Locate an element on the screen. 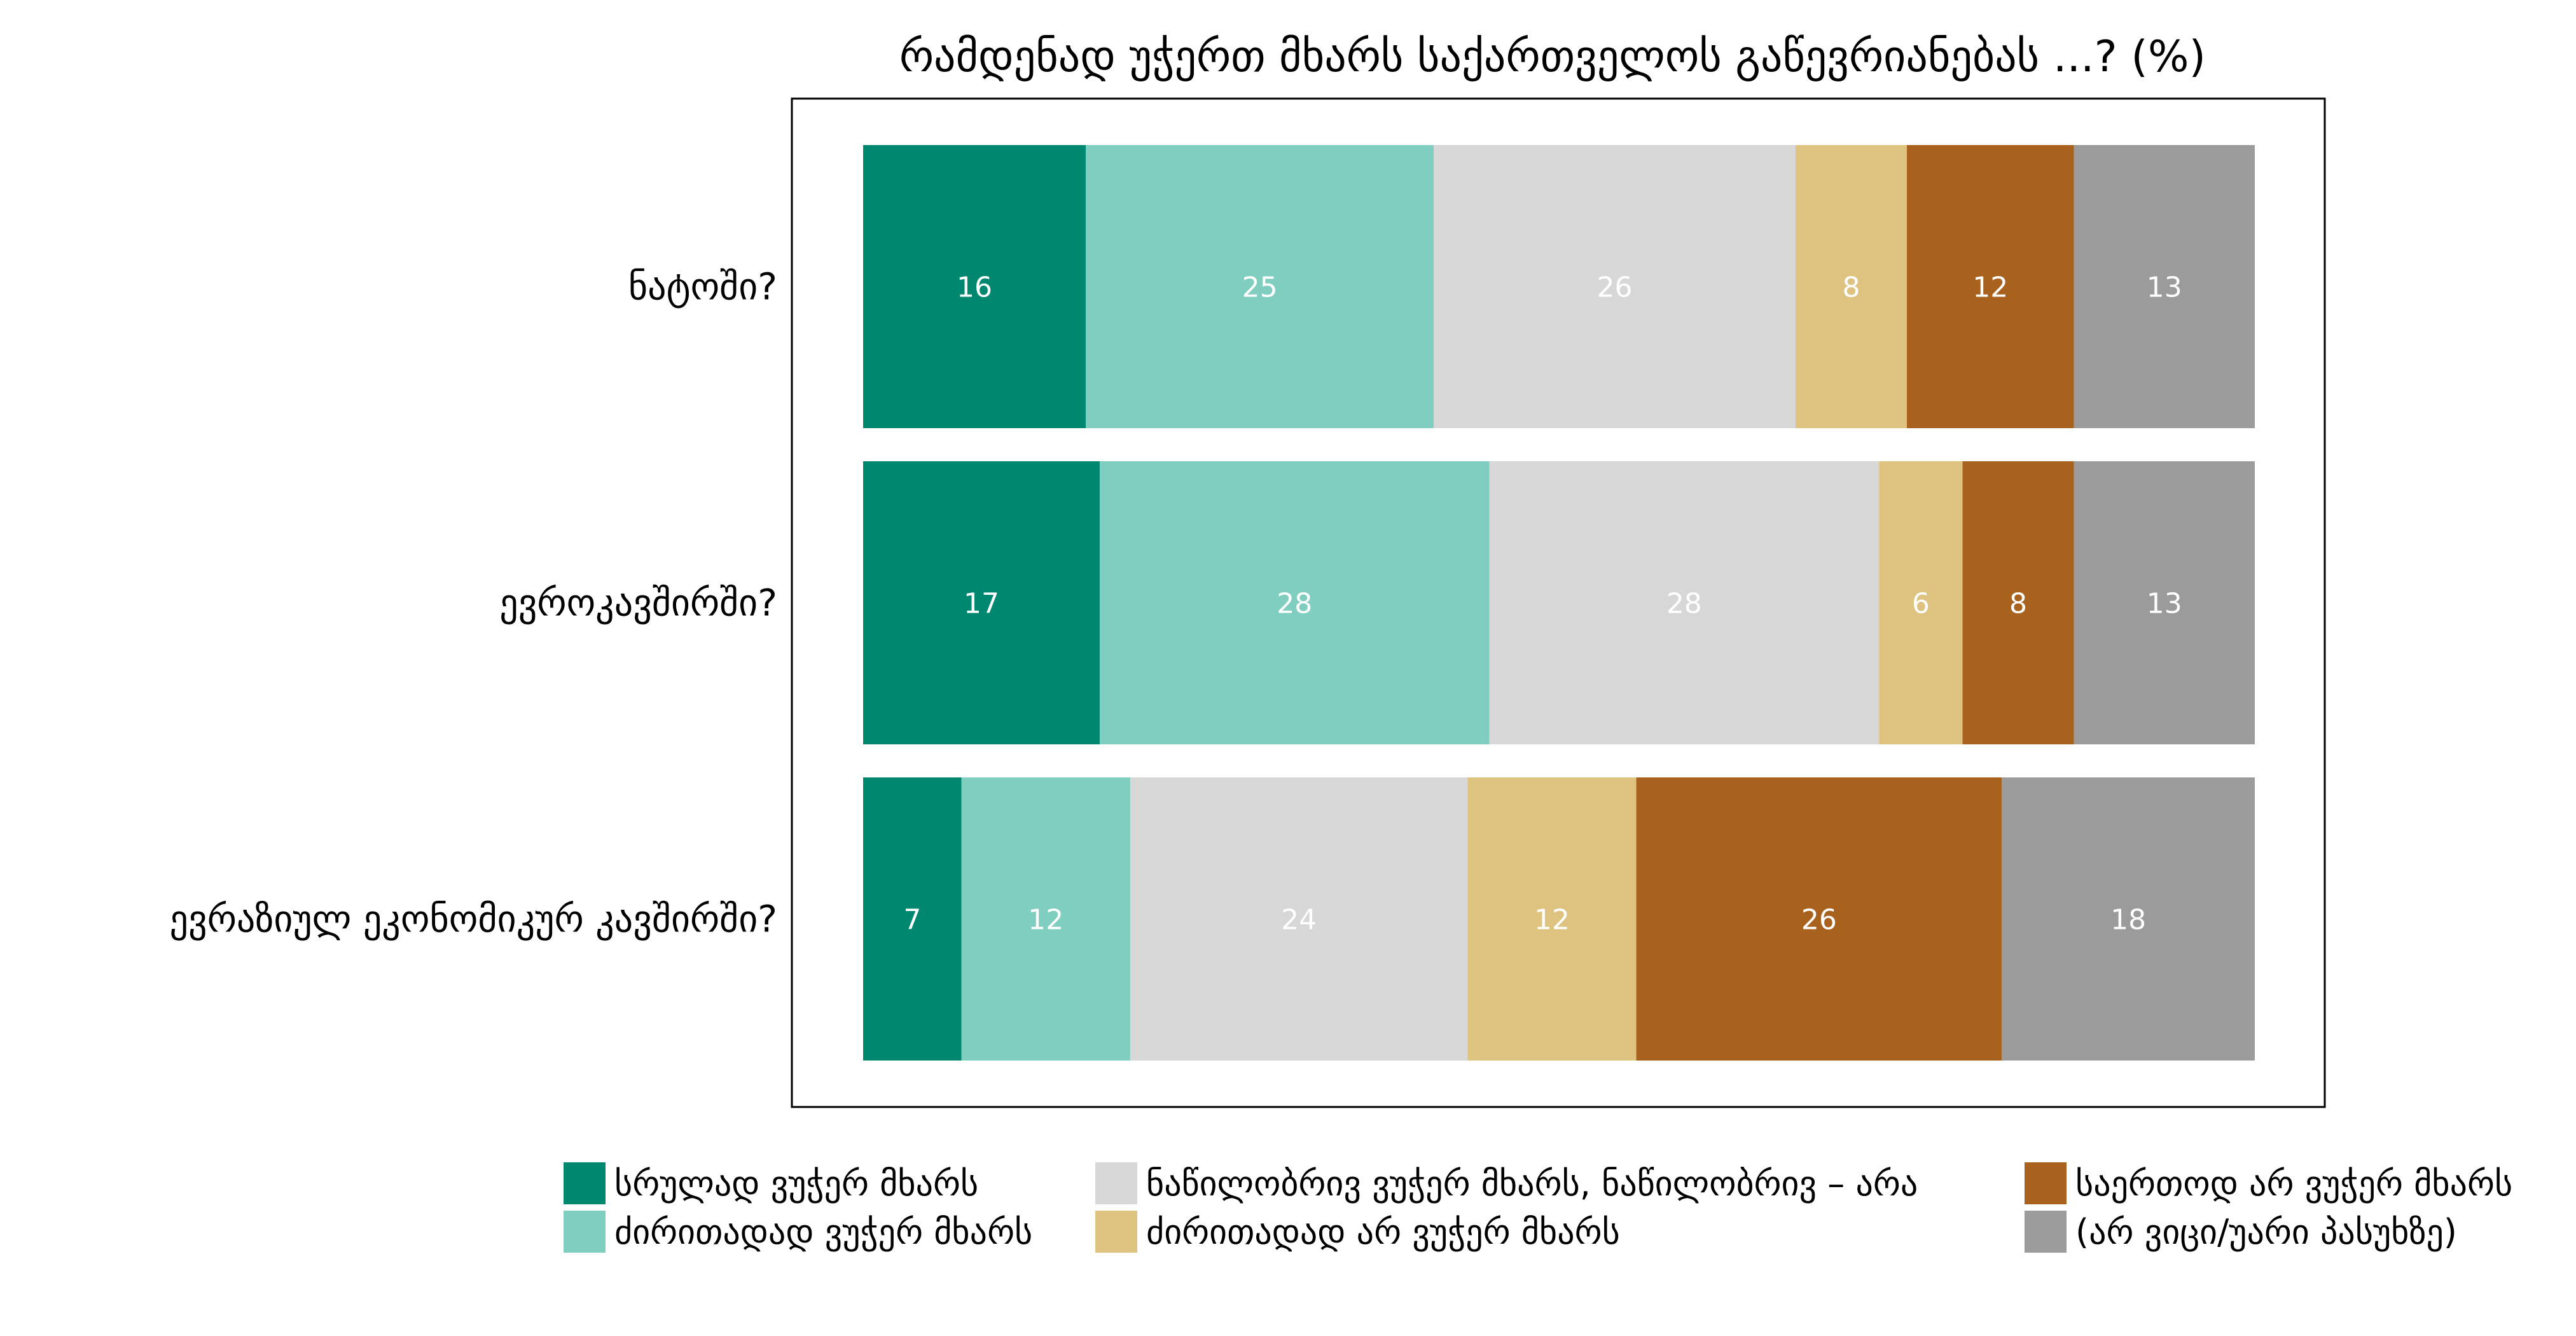  legend-label: ძირითადად არ ვუჭერ მხარს is located at coordinates (1383, 1232).